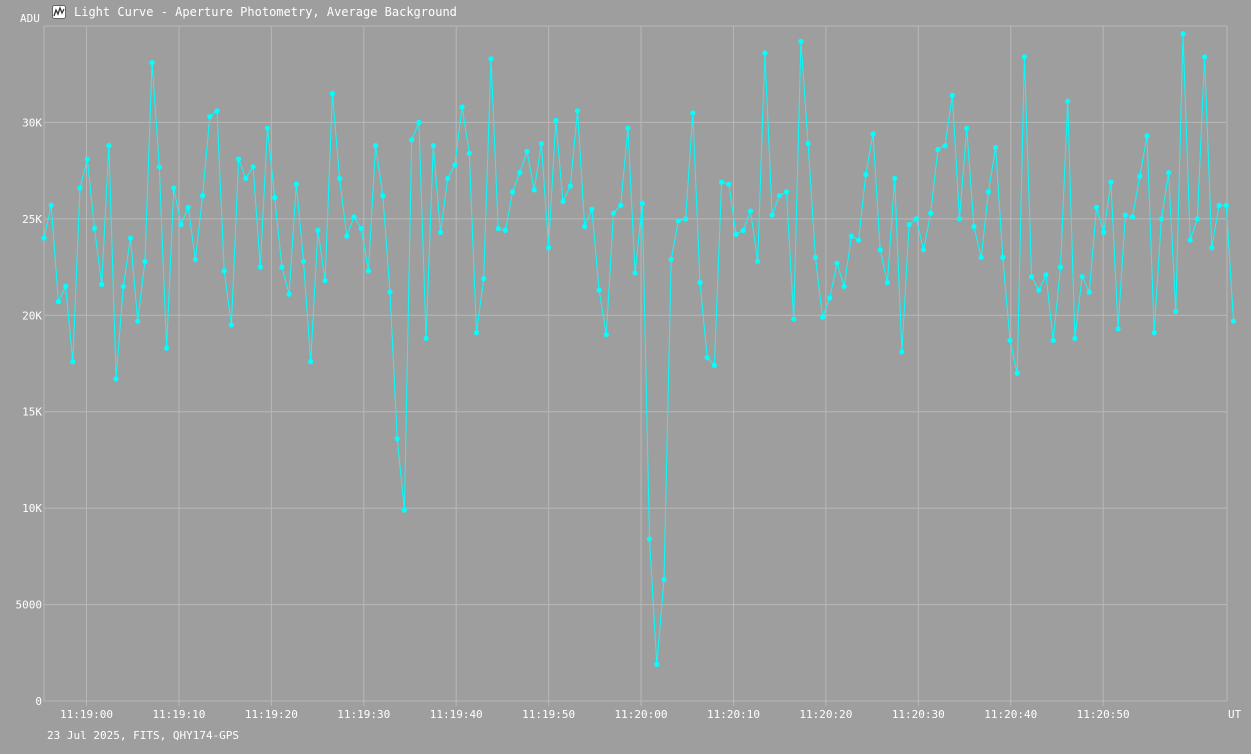 The width and height of the screenshot is (1251, 754). I want to click on x-tick-label: 11:20:50, so click(1103, 714).